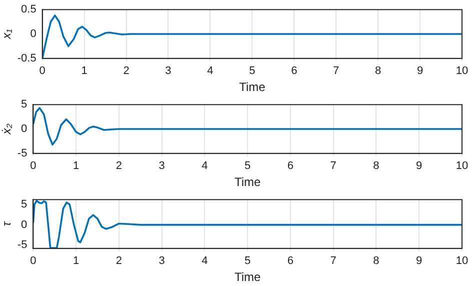 This screenshot has width=474, height=286. What do you see at coordinates (7, 34) in the screenshot?
I see `y-axis-title: x₁` at bounding box center [7, 34].